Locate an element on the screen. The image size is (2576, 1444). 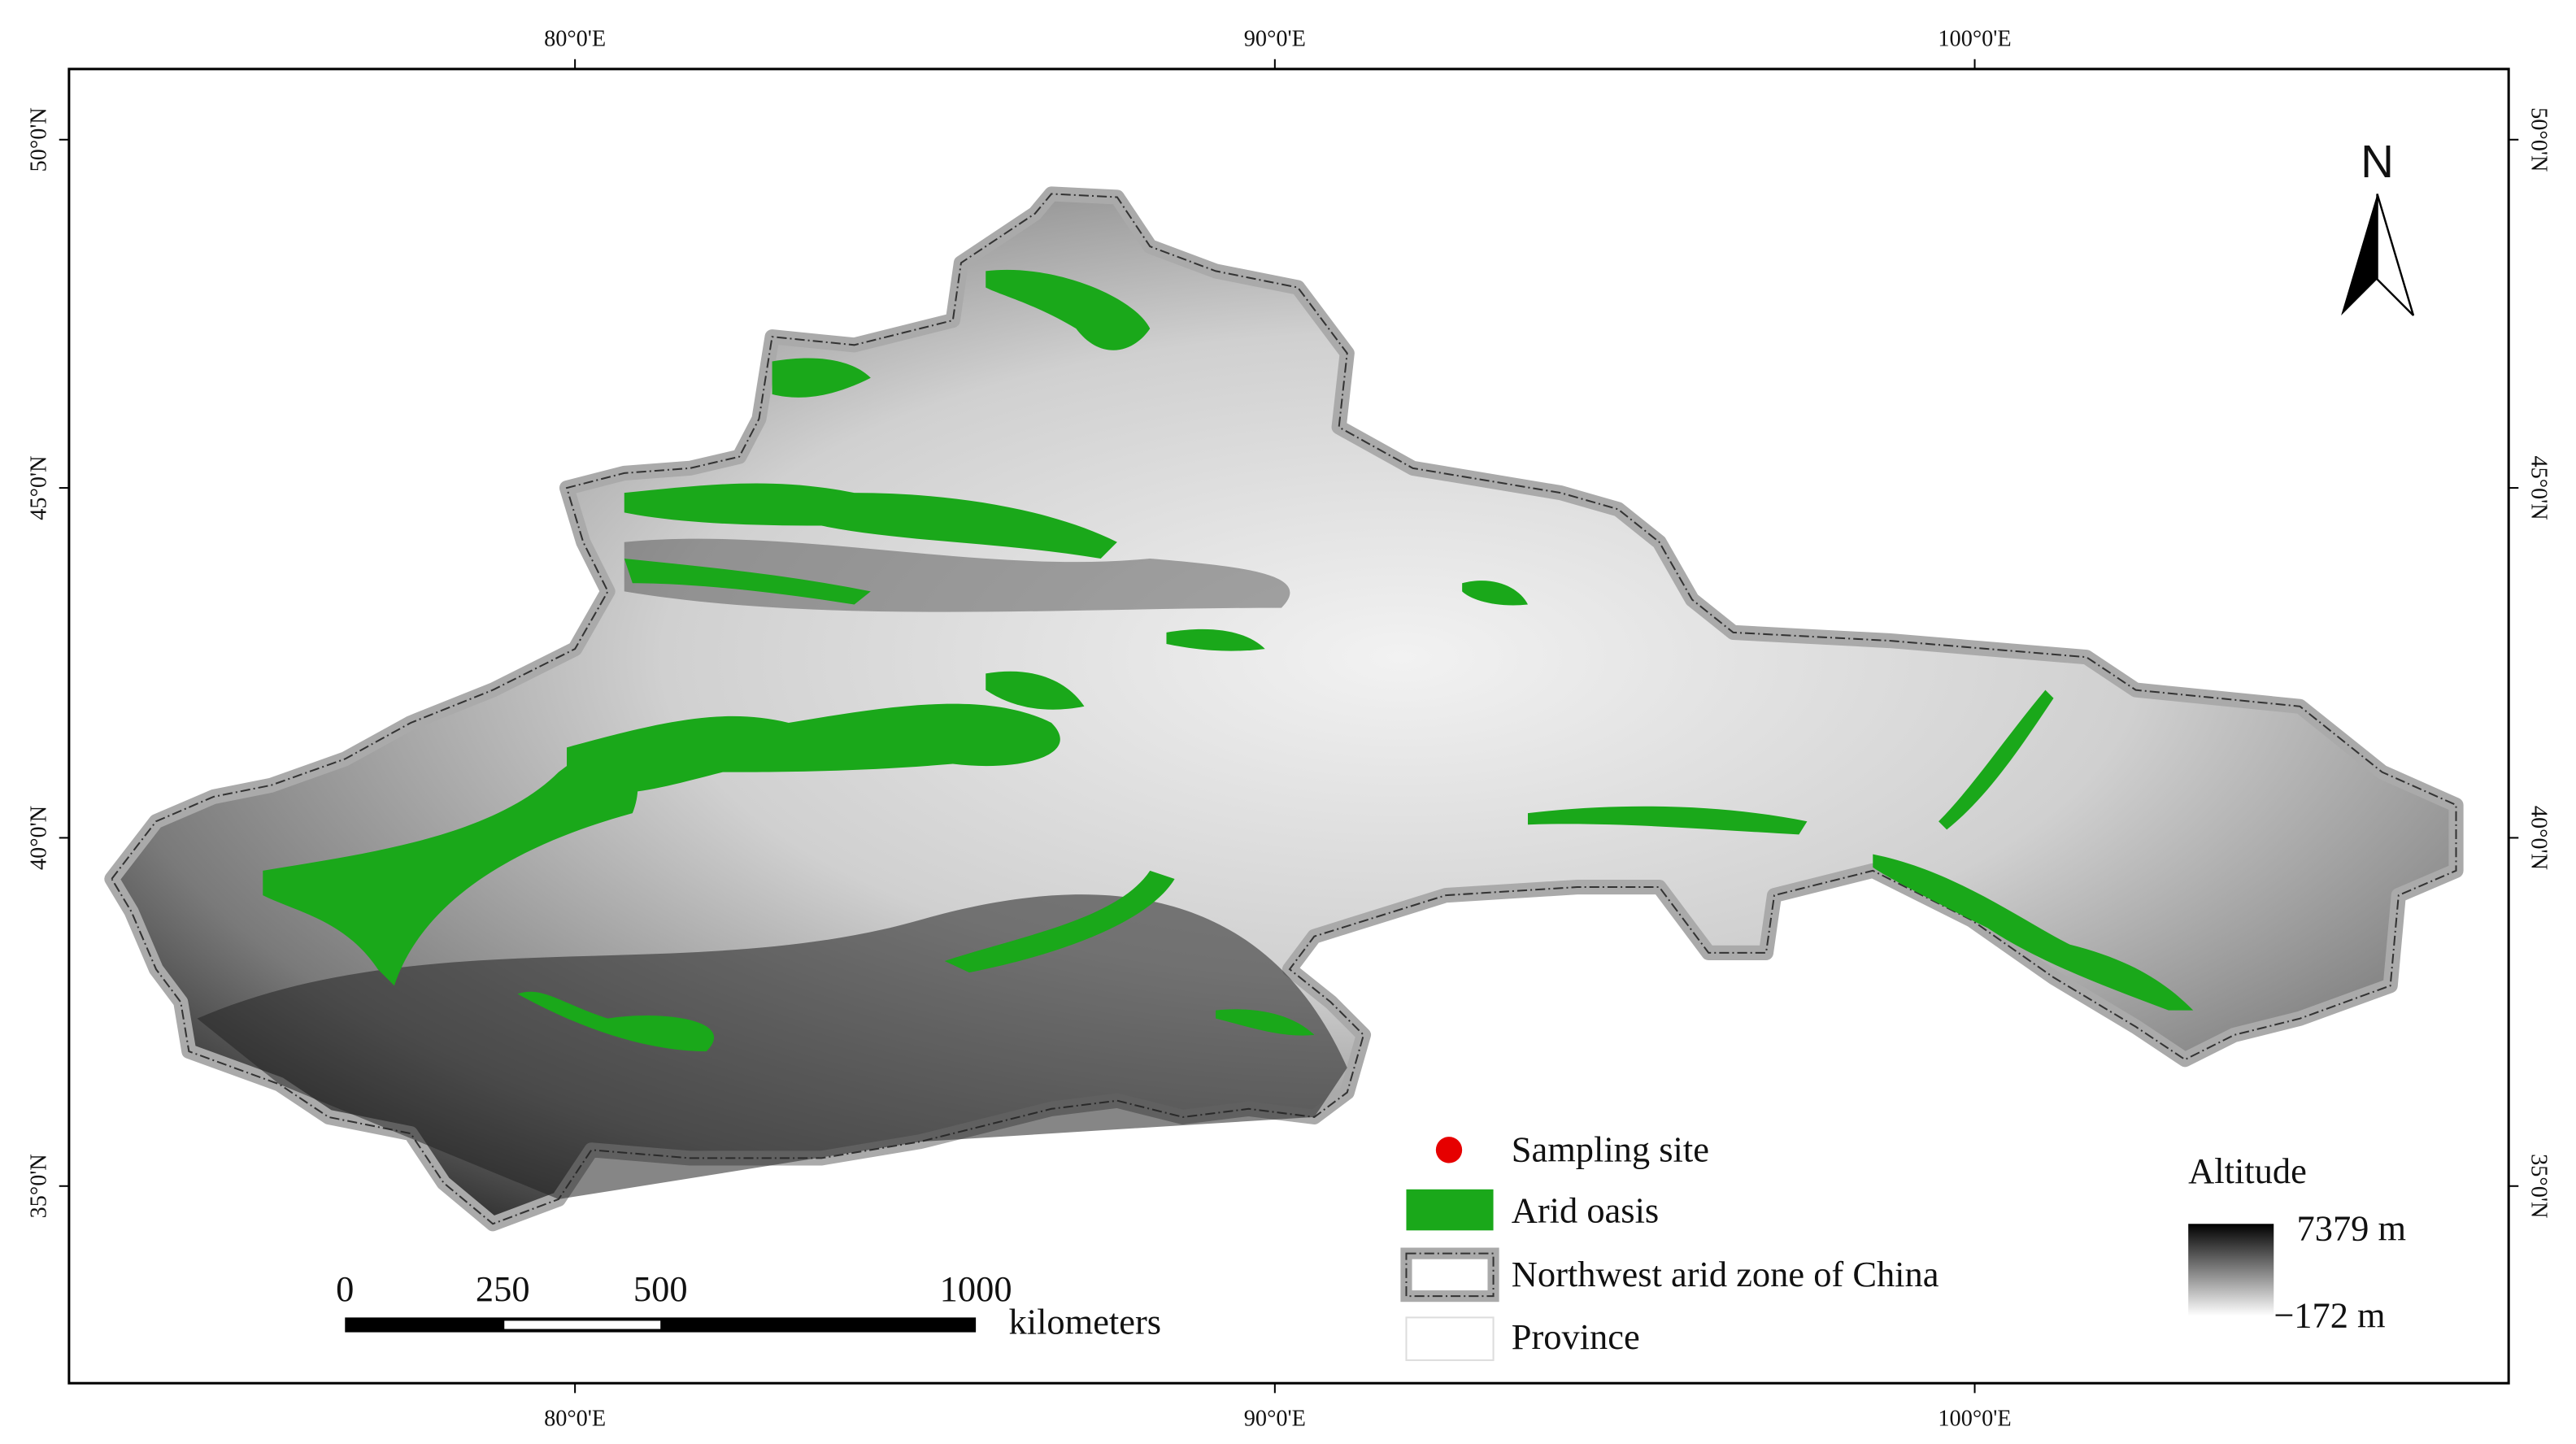
altitude-legend: Altitude 7379 m −172 m is located at coordinates (2297, 1243).